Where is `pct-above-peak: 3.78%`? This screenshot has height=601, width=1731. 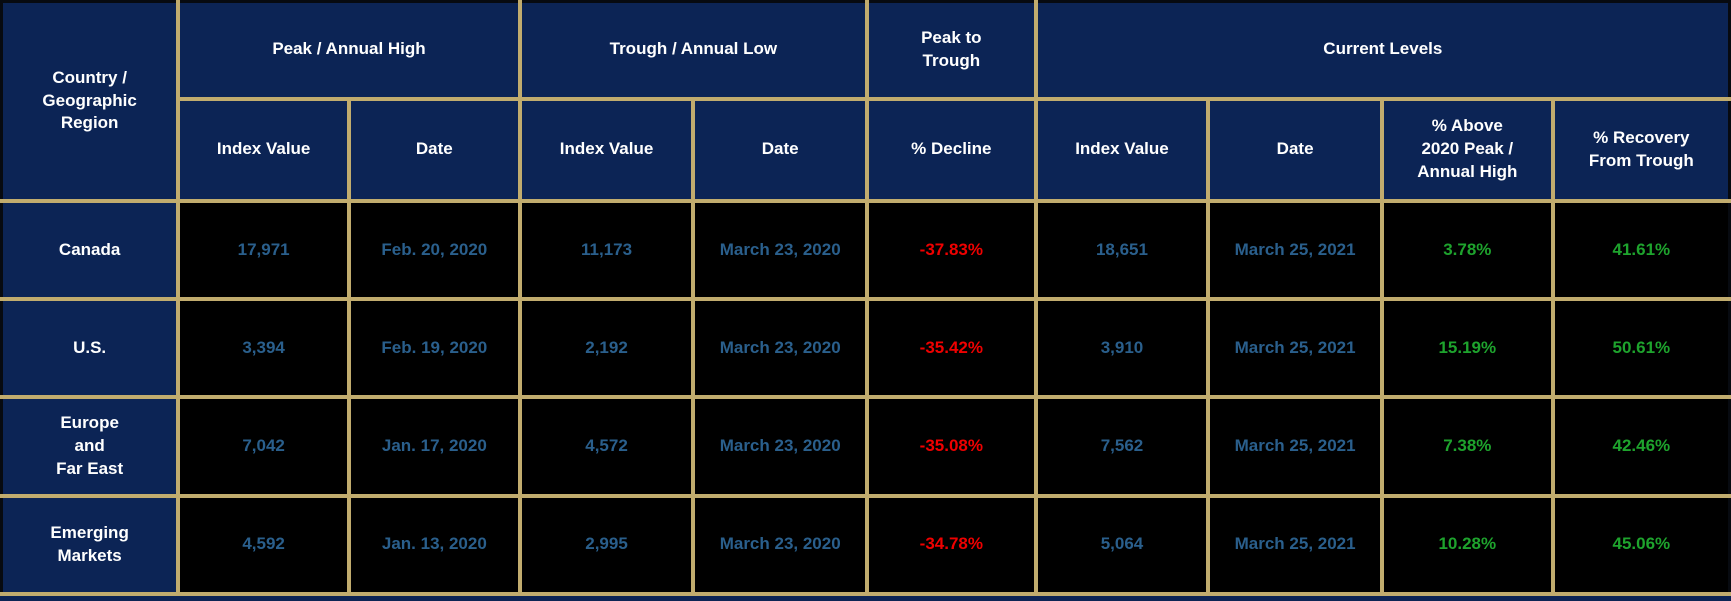
pct-above-peak: 3.78% is located at coordinates (1467, 250).